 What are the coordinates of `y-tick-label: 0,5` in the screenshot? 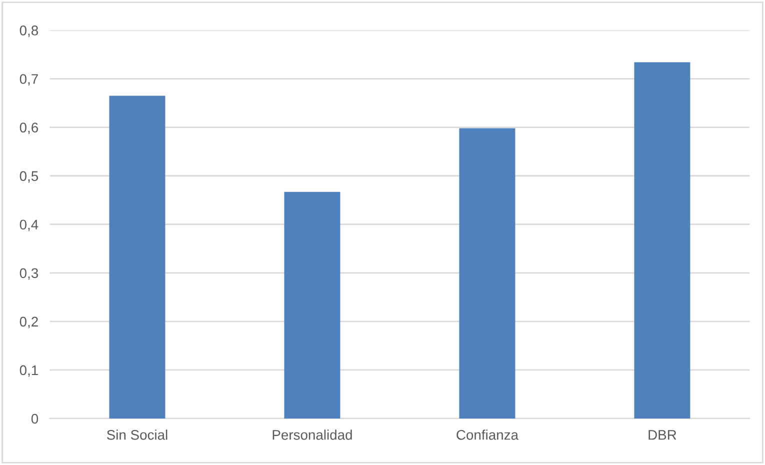 It's located at (29, 177).